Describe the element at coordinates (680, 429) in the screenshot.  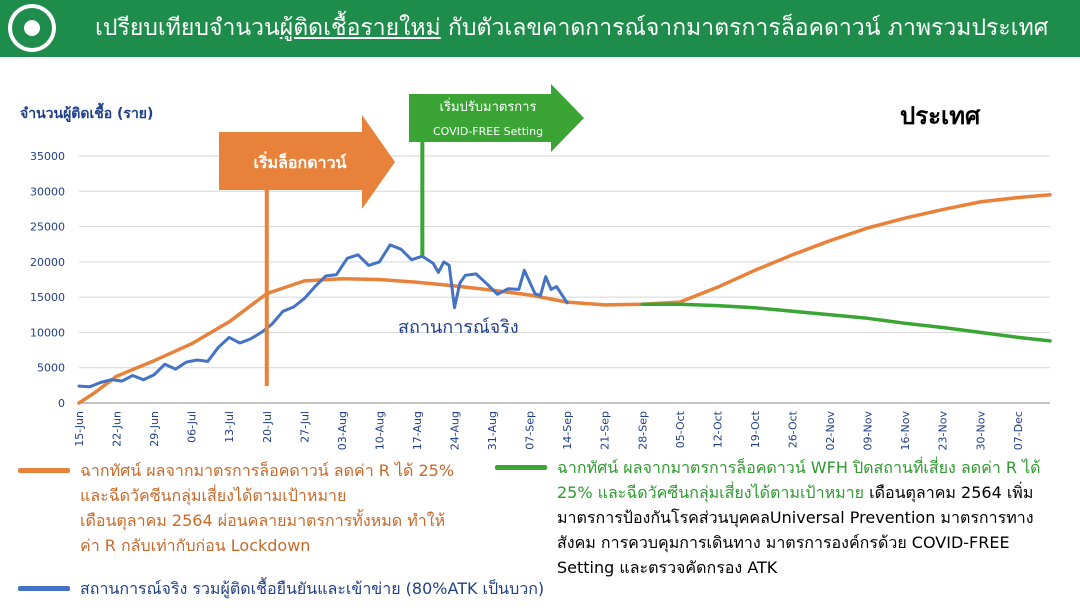
I see `x-tick-label: 05-Oct` at that location.